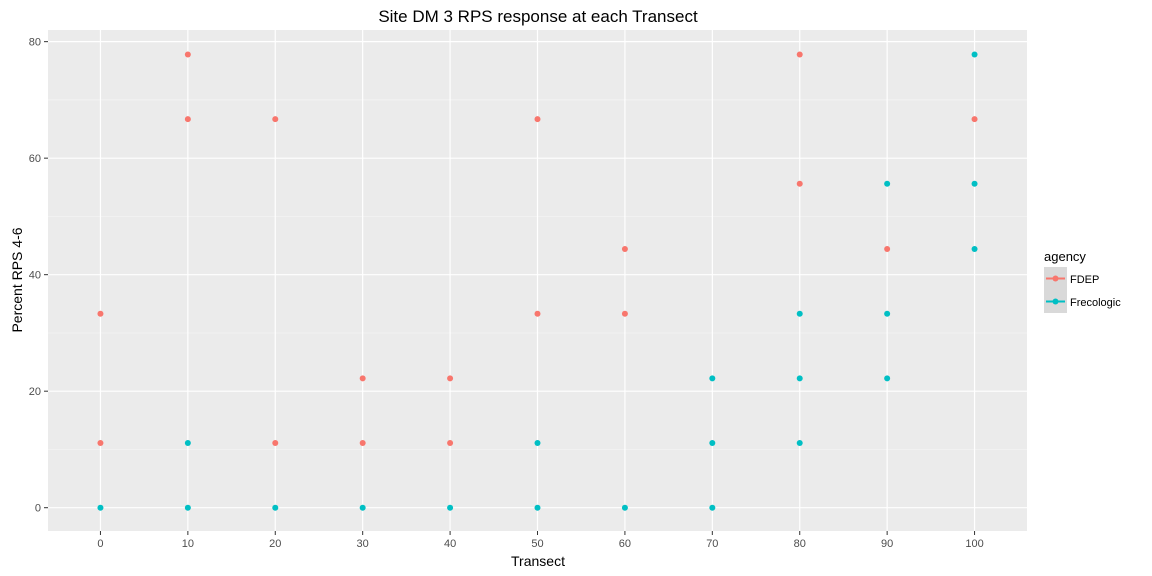 Image resolution: width=1152 pixels, height=576 pixels. What do you see at coordinates (38, 509) in the screenshot?
I see `y-tick-label: 0` at bounding box center [38, 509].